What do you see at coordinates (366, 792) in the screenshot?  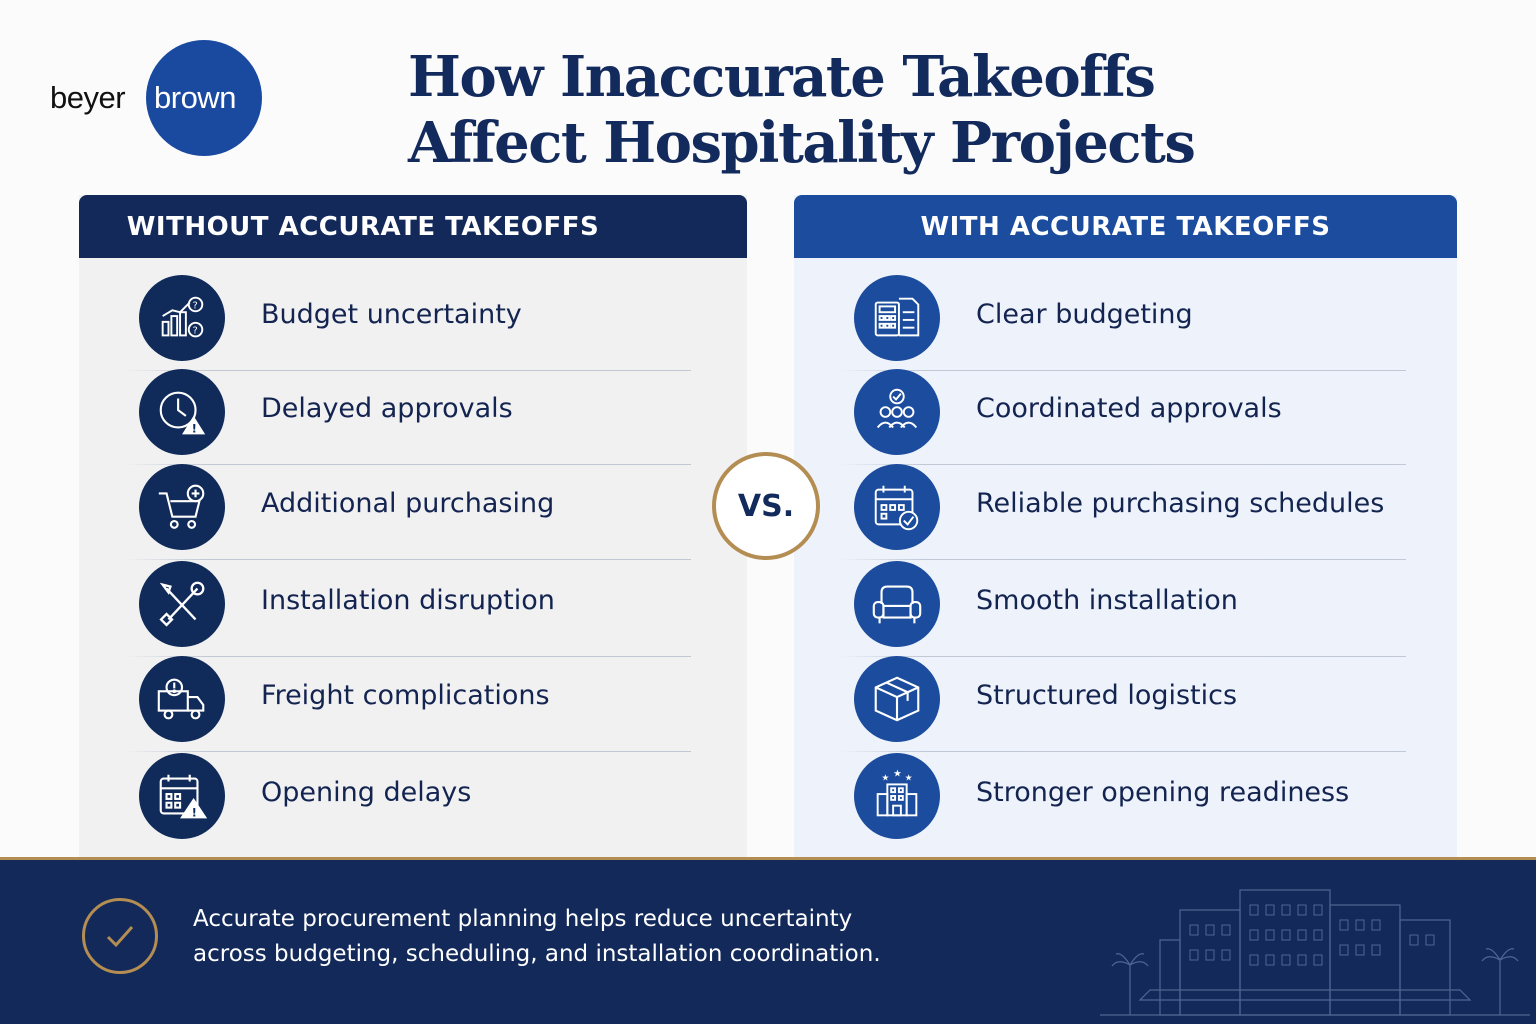 I see `list-item-label: Opening delays` at bounding box center [366, 792].